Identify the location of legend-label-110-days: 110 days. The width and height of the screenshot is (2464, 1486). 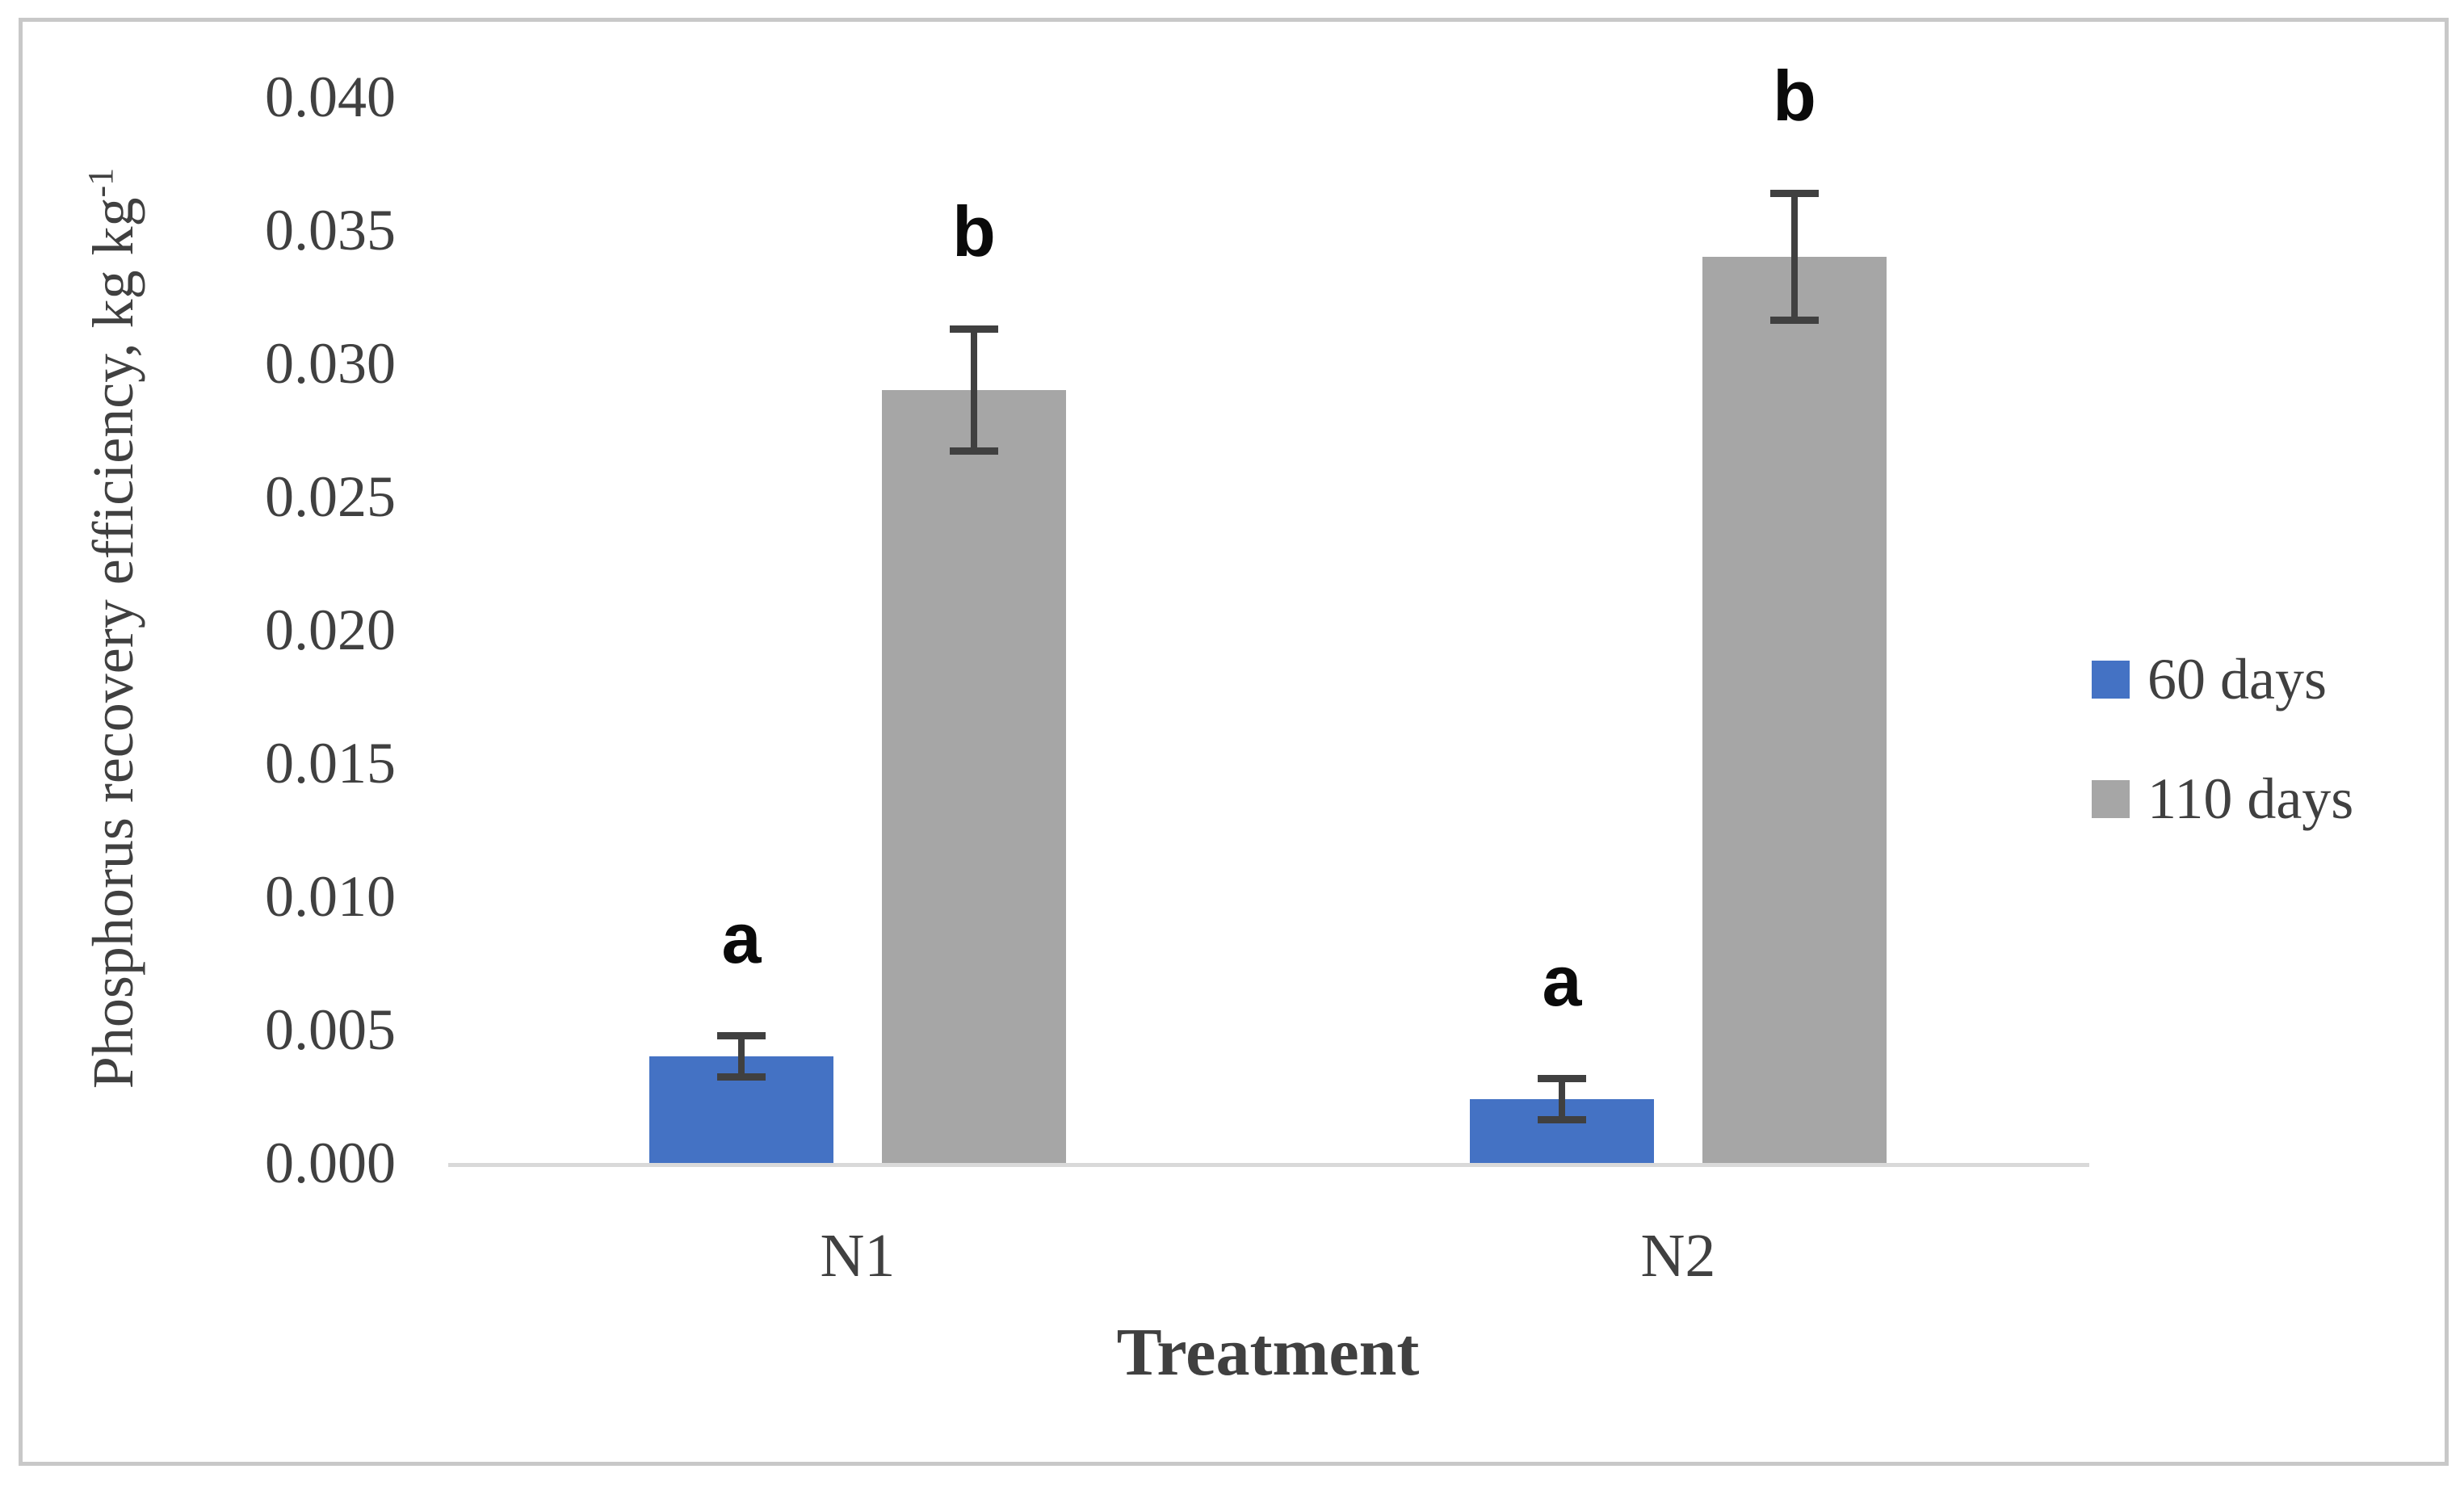
(2250, 798).